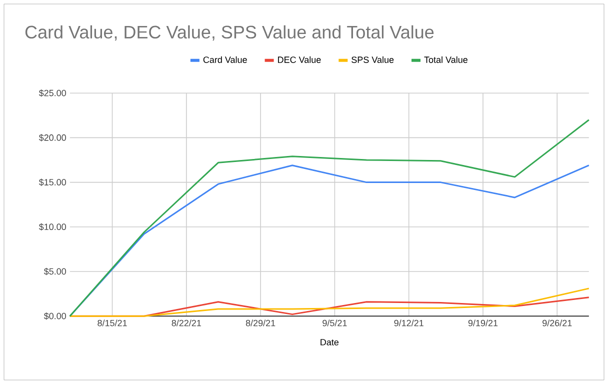  What do you see at coordinates (186, 323) in the screenshot?
I see `x-tick-label: 8/22/21` at bounding box center [186, 323].